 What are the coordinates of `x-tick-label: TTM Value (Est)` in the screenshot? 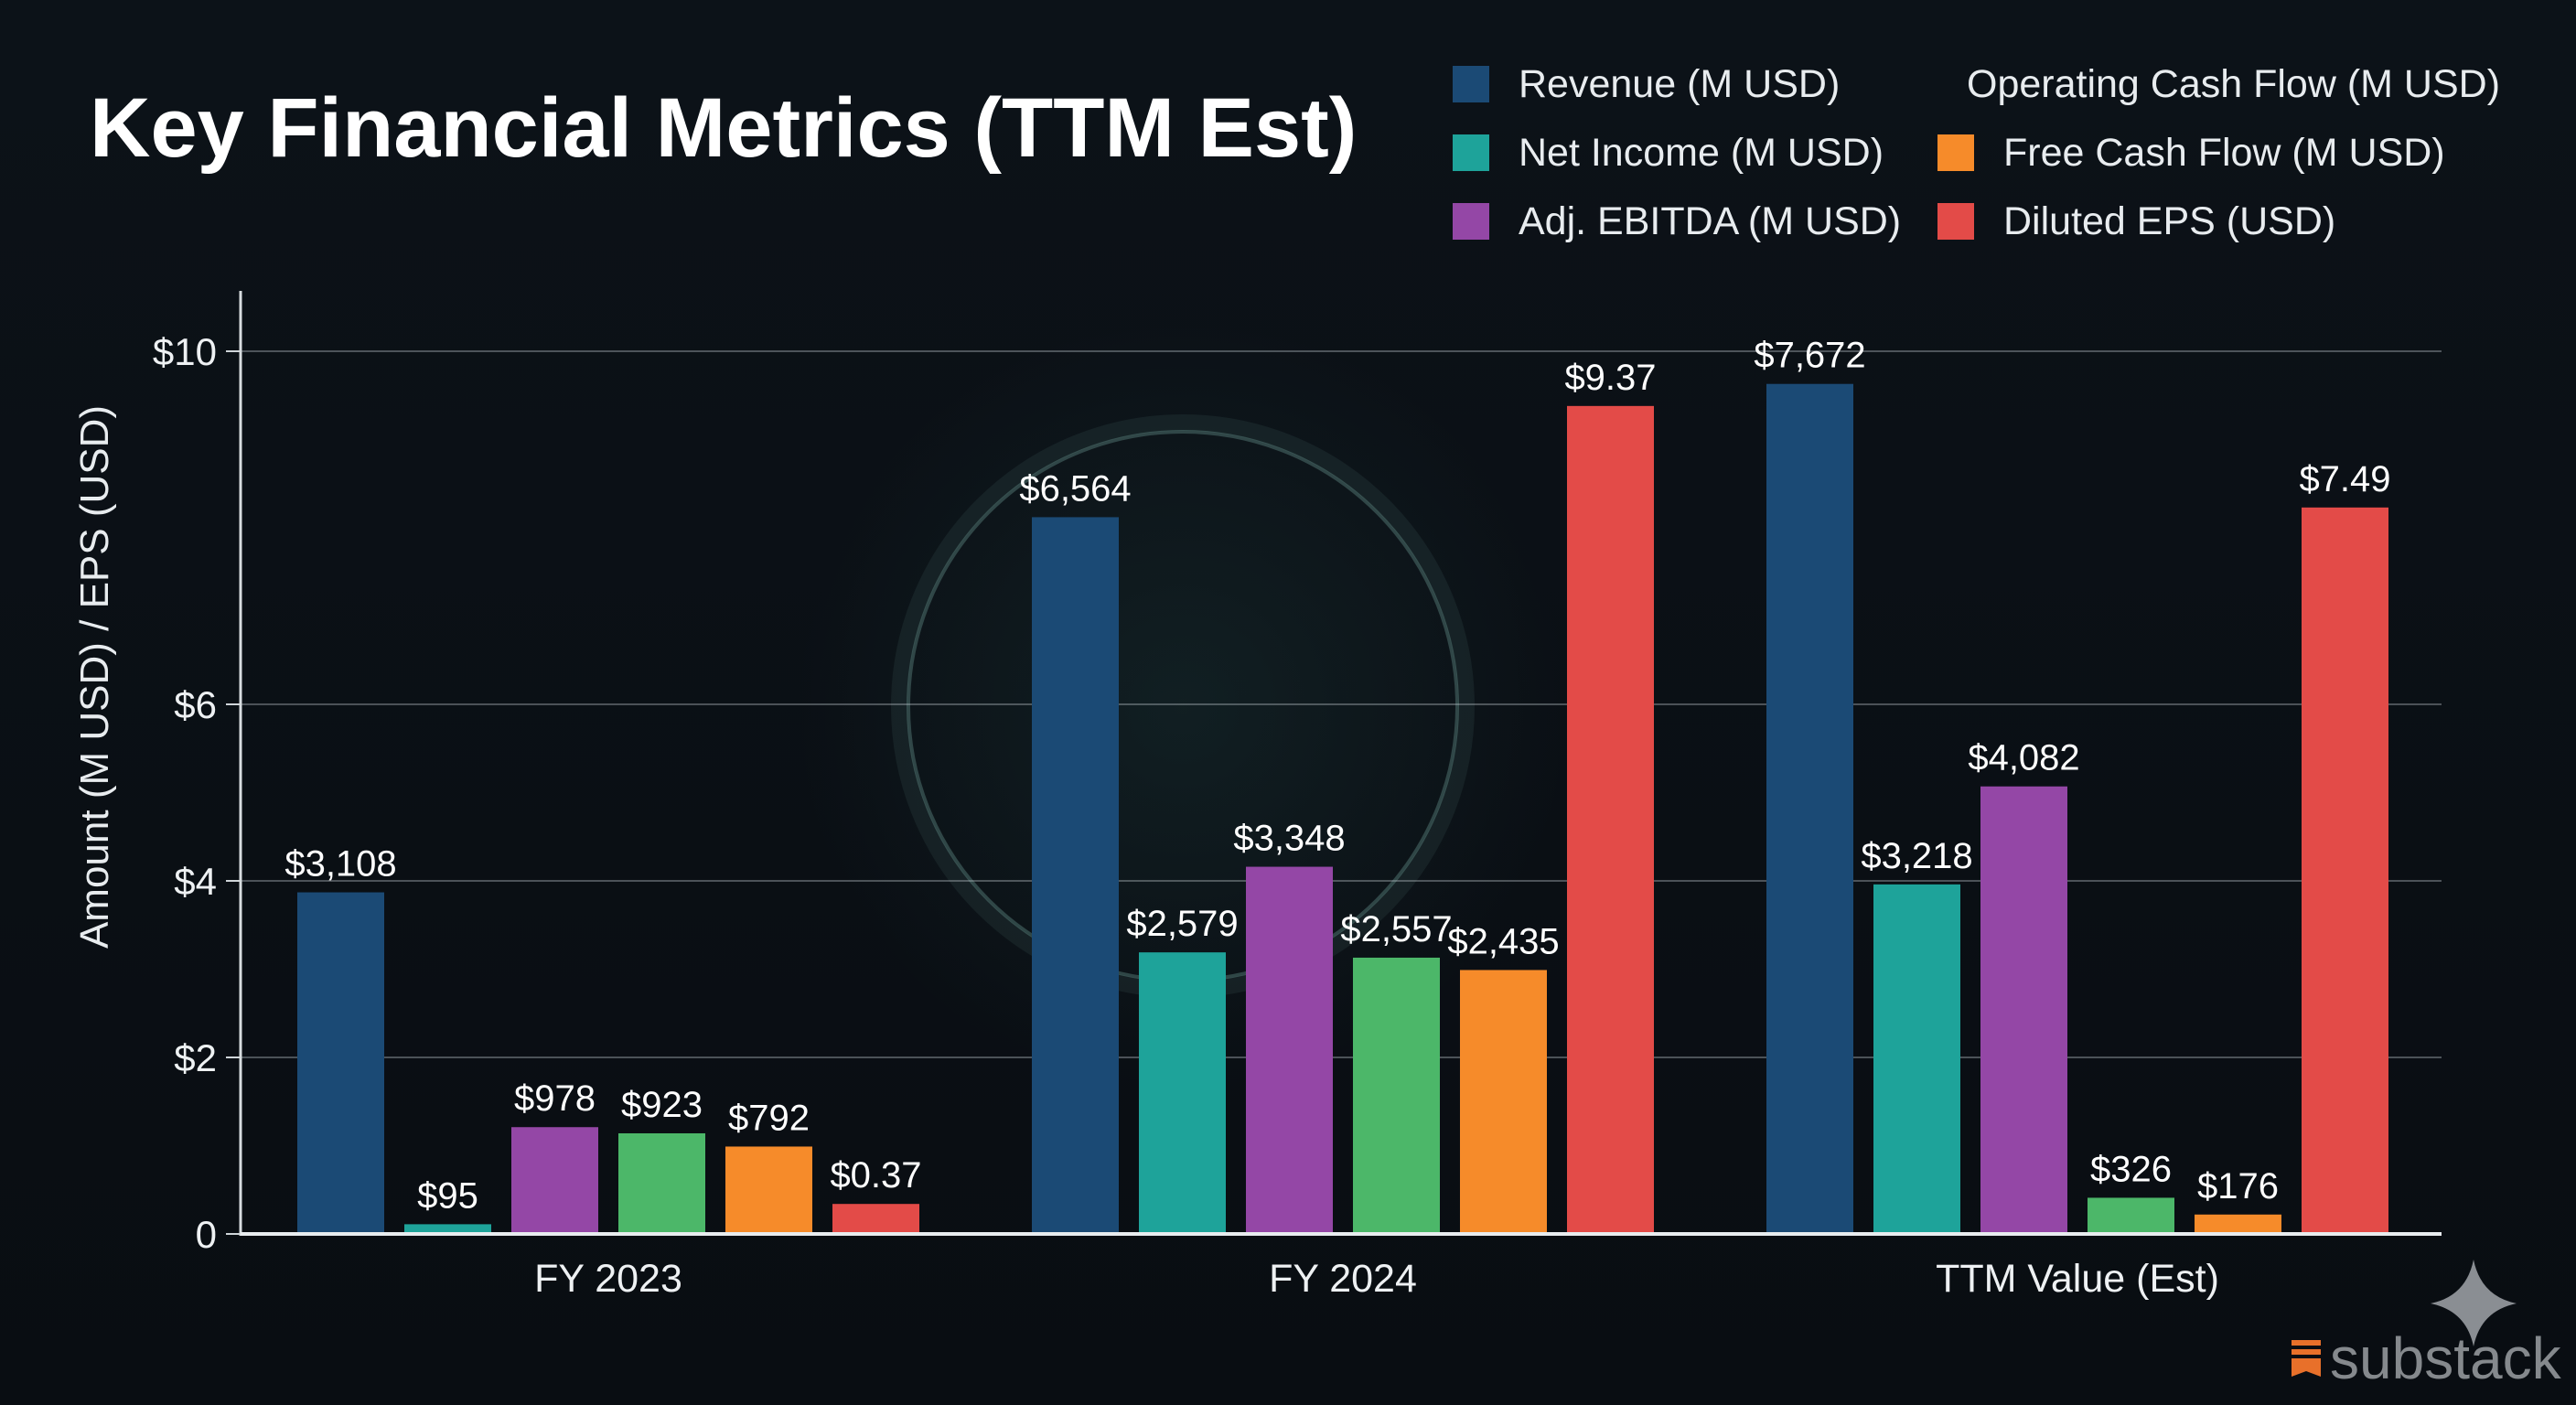 It's located at (2078, 1279).